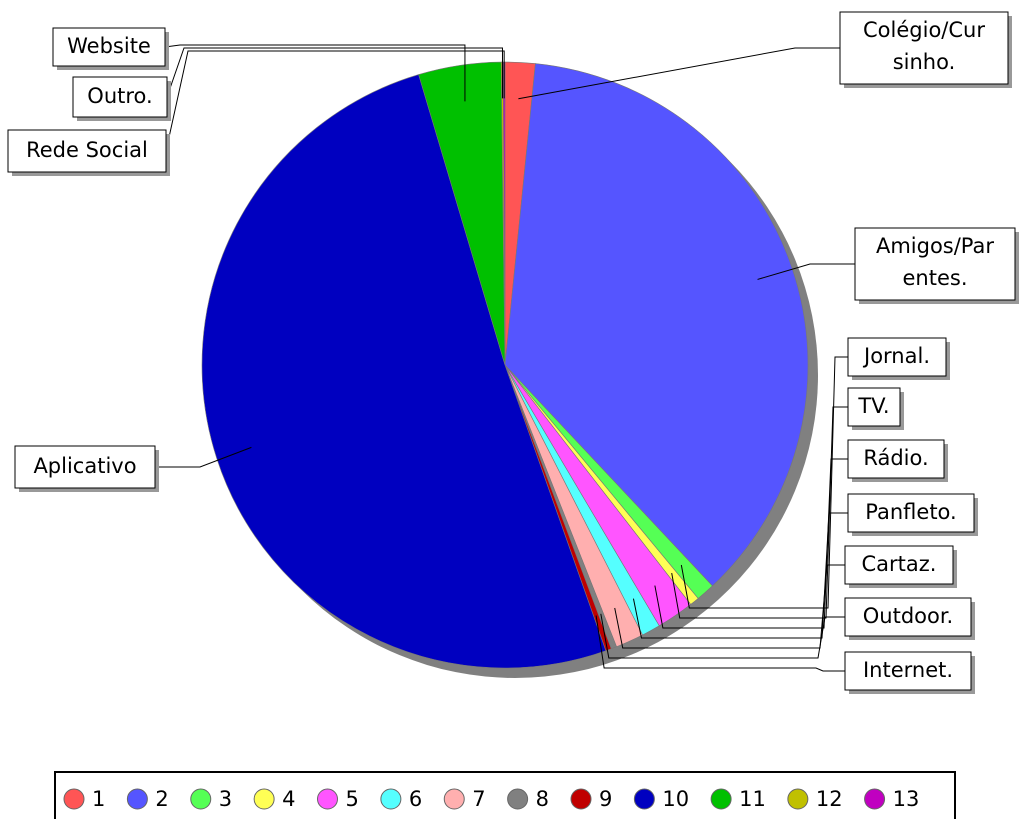  I want to click on slice-label: TV., so click(873, 406).